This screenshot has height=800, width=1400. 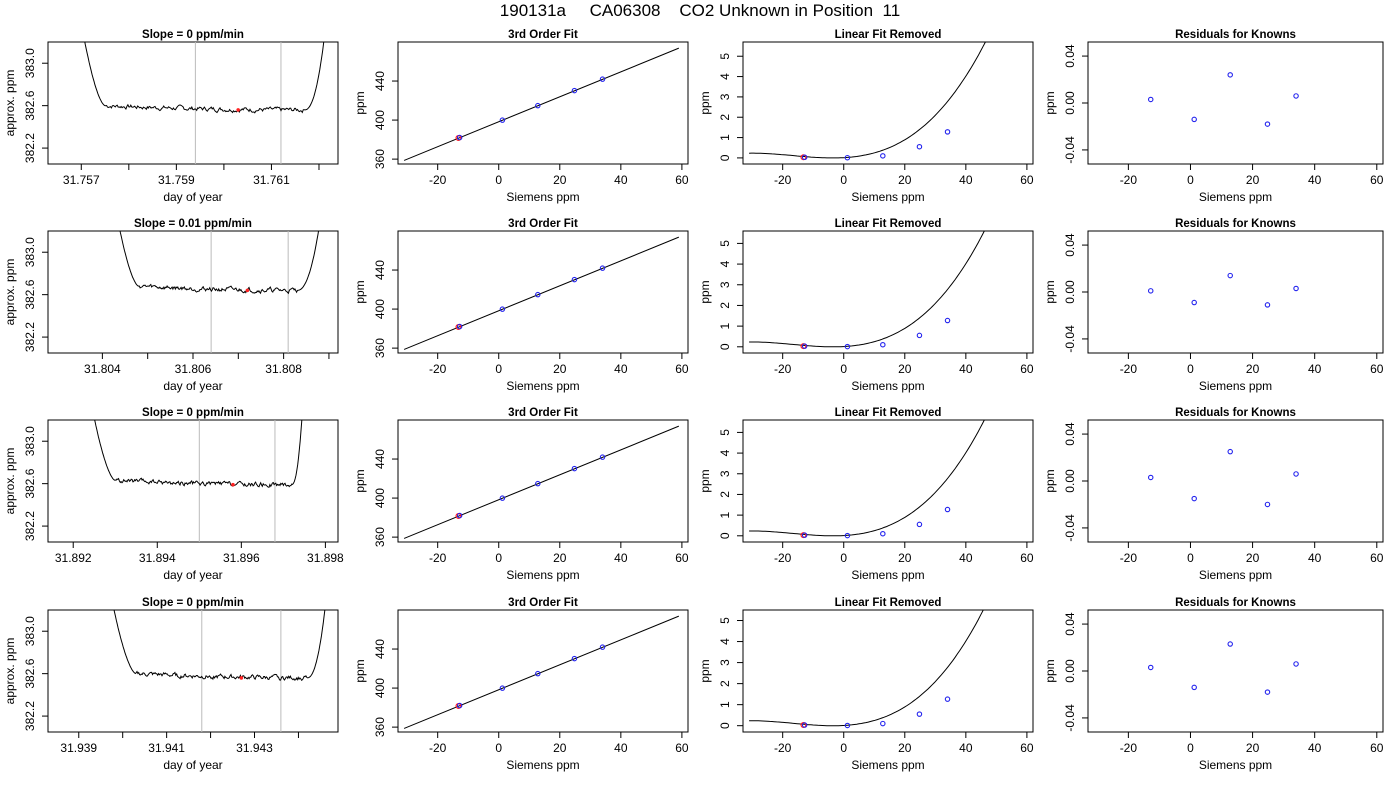 What do you see at coordinates (541, 293) in the screenshot?
I see `fit-line` at bounding box center [541, 293].